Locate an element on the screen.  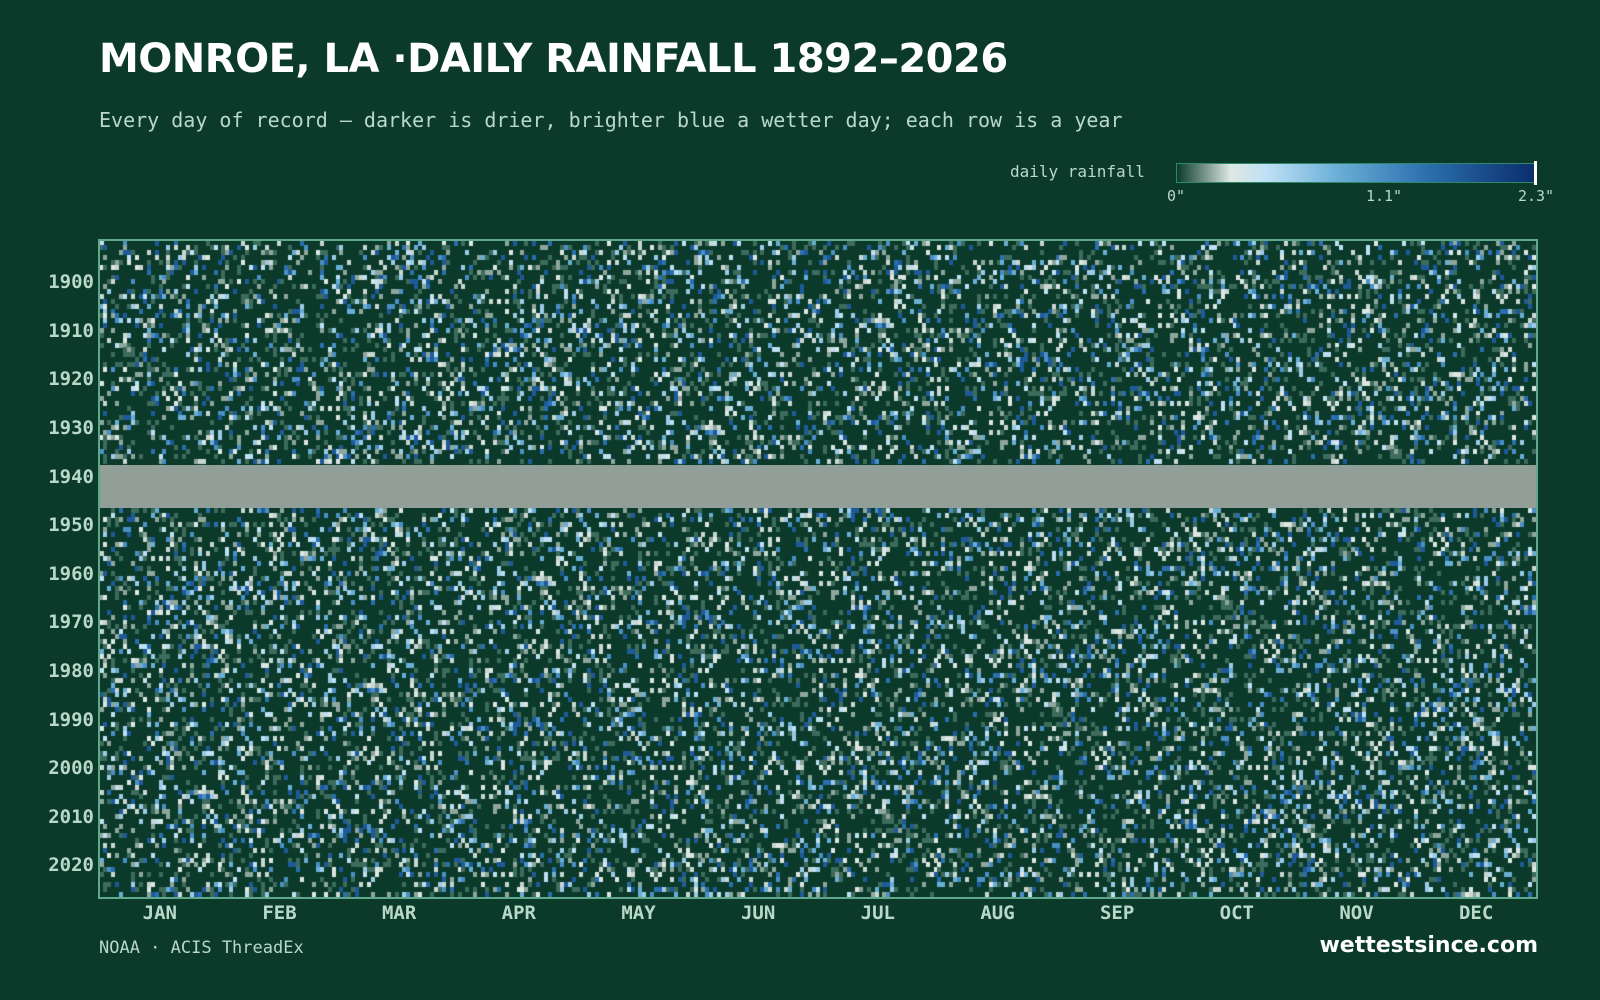
y-tick-label: 1900 is located at coordinates (71, 282).